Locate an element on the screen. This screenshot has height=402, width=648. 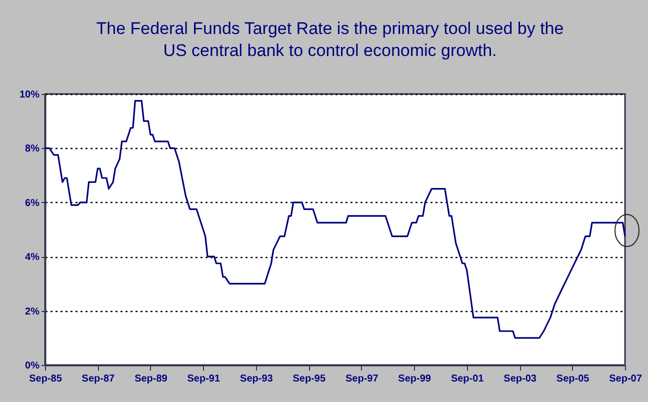
x-tick-label: Sep-89 is located at coordinates (151, 379).